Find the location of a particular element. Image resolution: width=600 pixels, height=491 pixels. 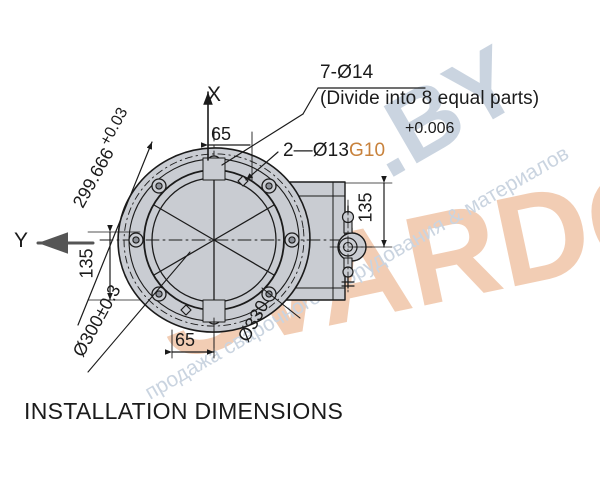

callout-2-dia-13g10: 2—Ø13G10 is located at coordinates (334, 151).